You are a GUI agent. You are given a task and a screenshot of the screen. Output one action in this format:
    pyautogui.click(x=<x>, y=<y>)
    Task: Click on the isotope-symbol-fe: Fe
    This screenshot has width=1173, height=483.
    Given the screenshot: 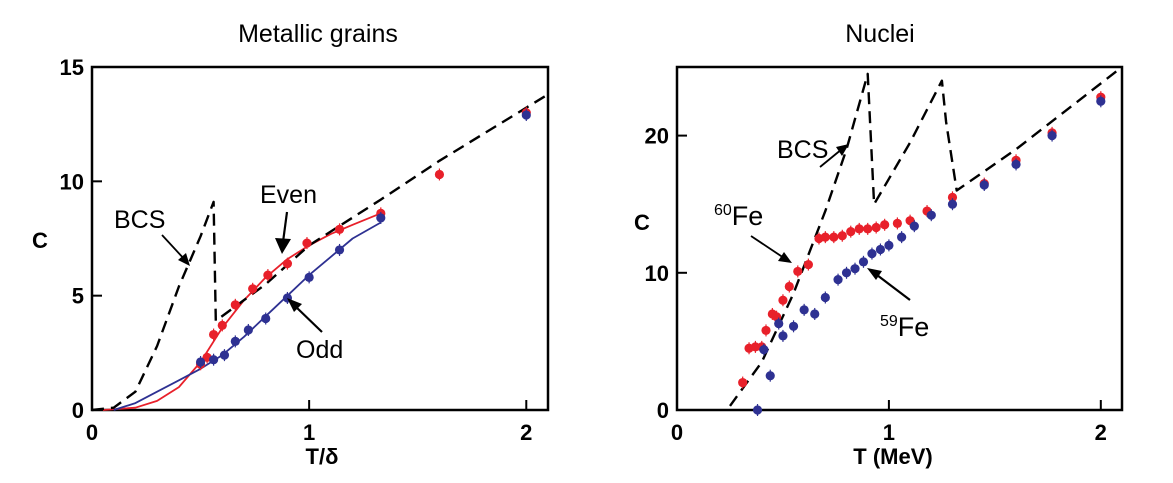 What is the action you would take?
    pyautogui.click(x=914, y=327)
    